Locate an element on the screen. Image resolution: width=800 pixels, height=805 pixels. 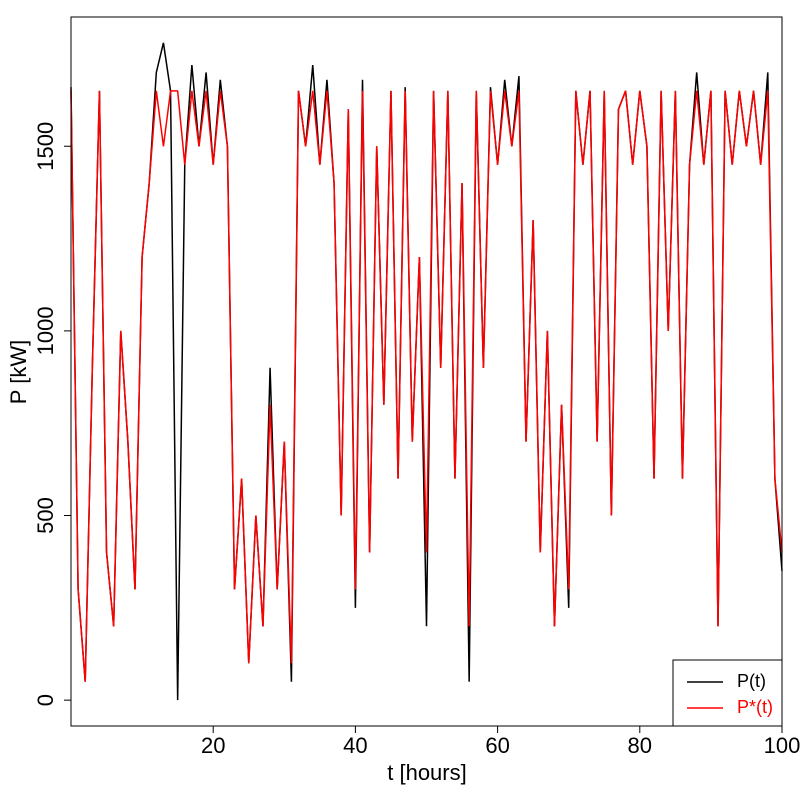
legend-box is located at coordinates (727, 693).